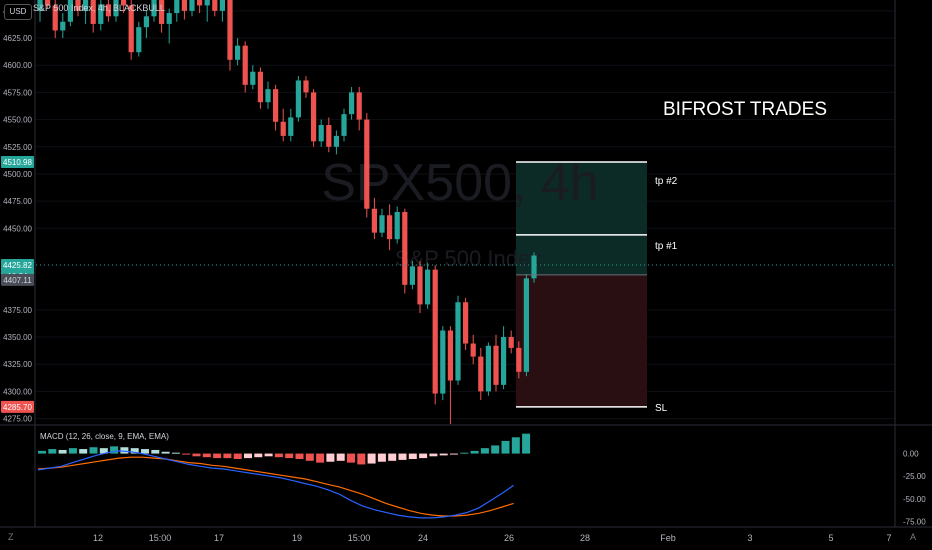 The width and height of the screenshot is (932, 550). Describe the element at coordinates (17, 147) in the screenshot. I see `price-axis-label: 4525.00` at that location.